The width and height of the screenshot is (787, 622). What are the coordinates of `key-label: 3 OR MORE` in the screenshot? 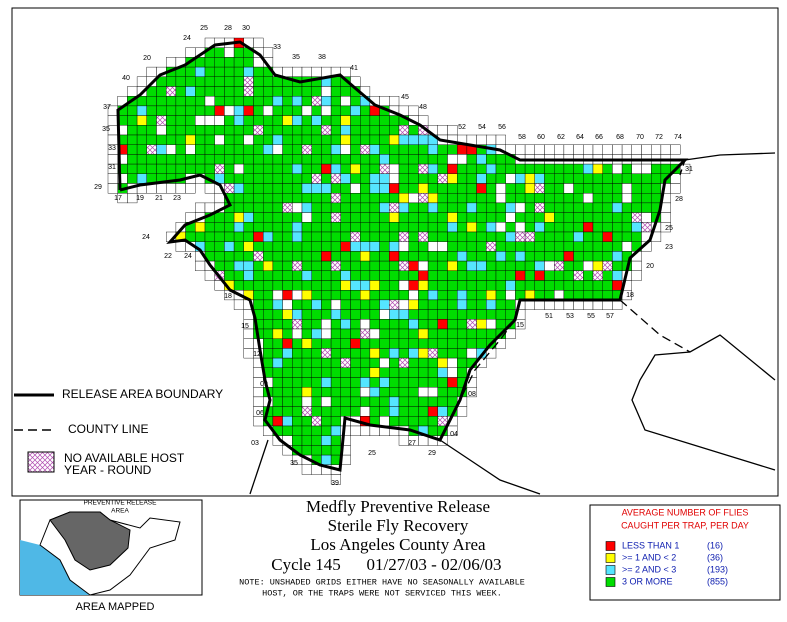 It's located at (647, 581).